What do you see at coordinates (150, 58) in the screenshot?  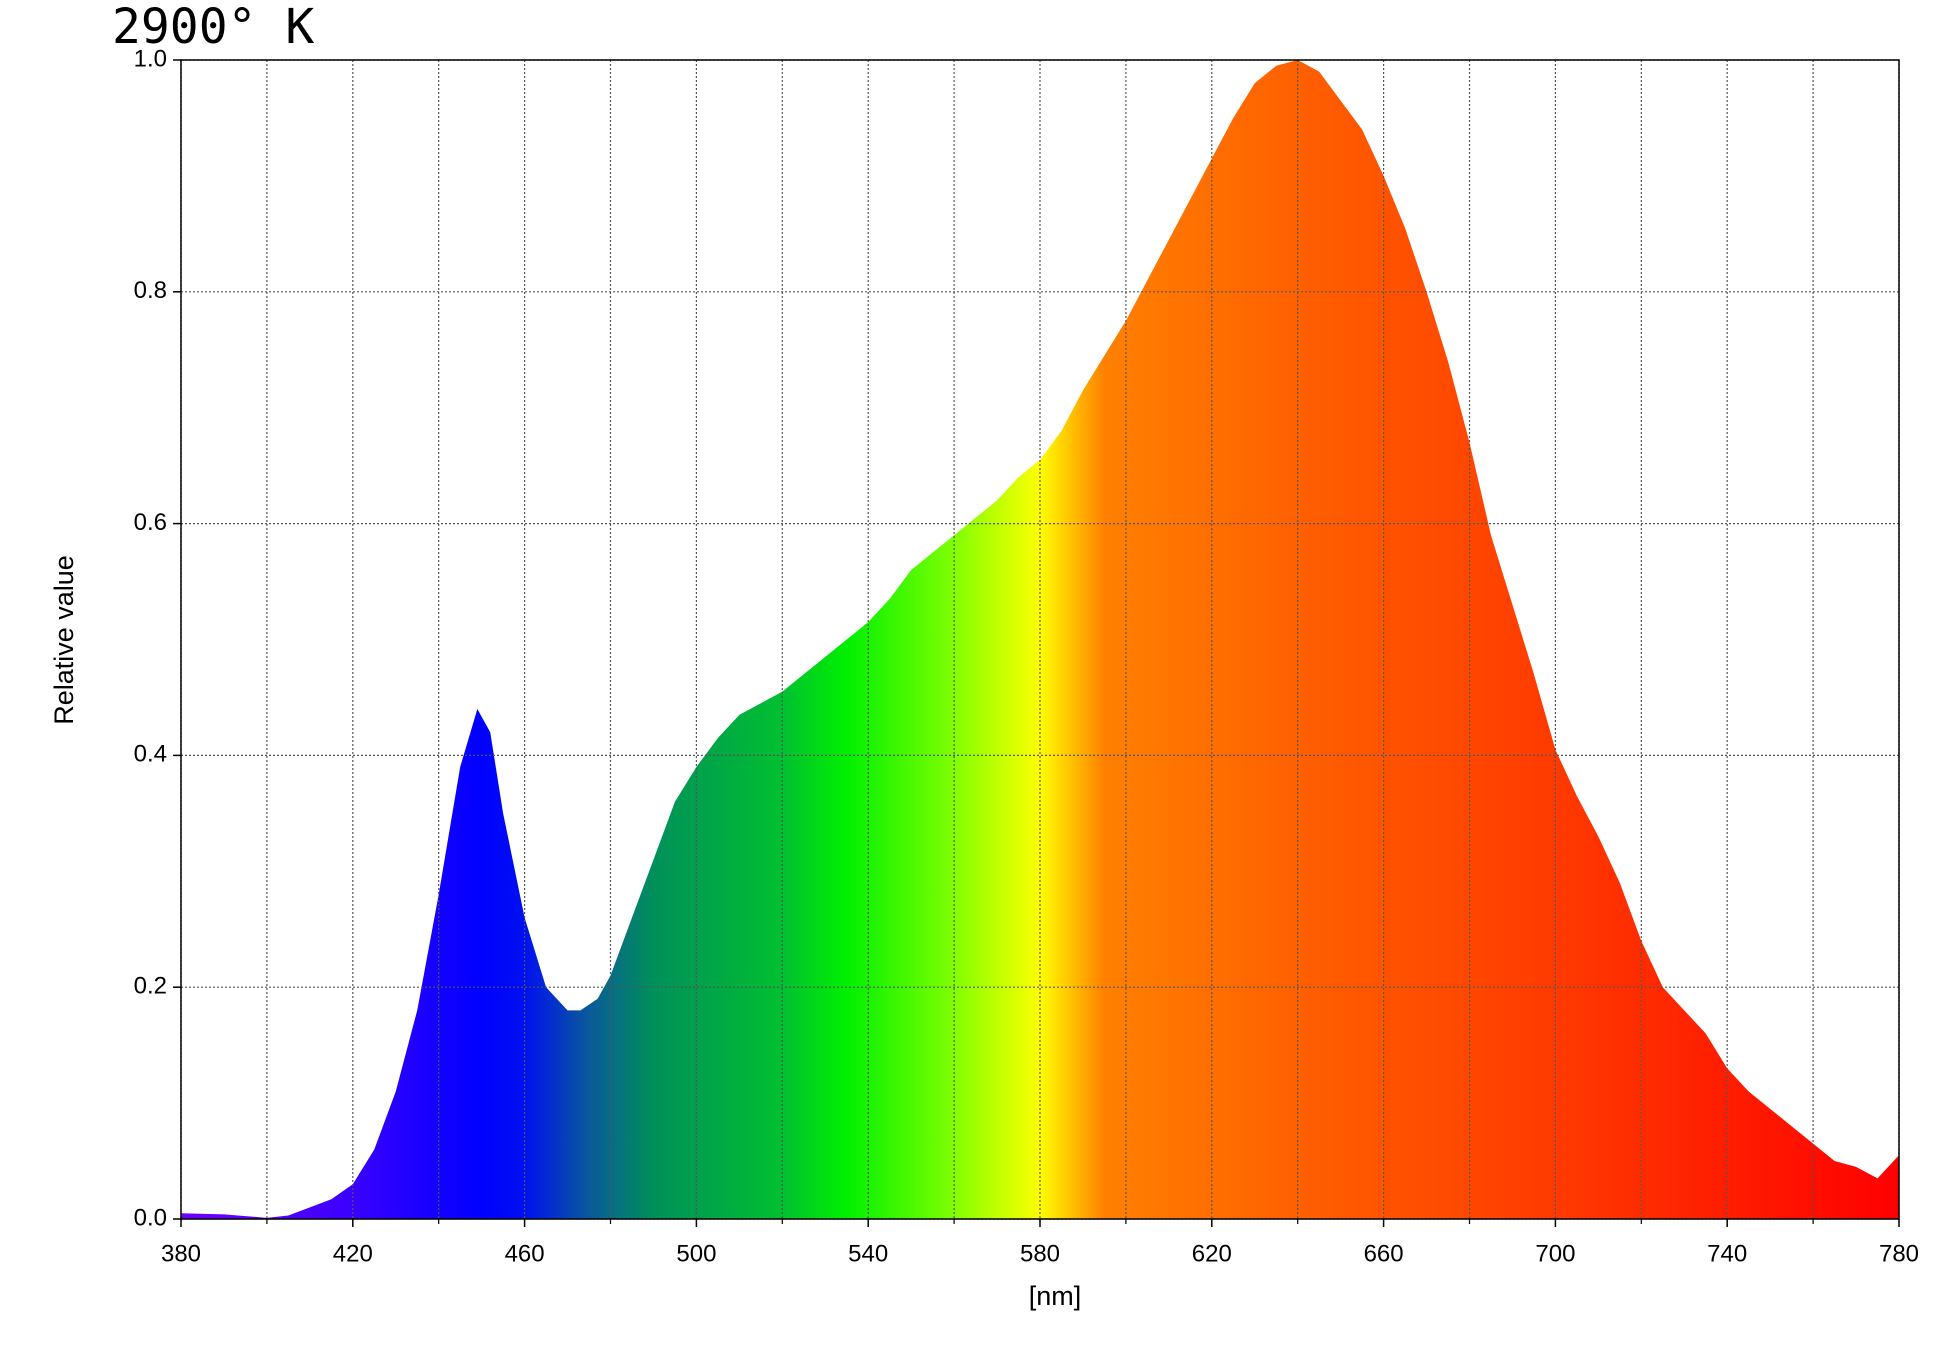 I see `y-tick-label: 1.0` at bounding box center [150, 58].